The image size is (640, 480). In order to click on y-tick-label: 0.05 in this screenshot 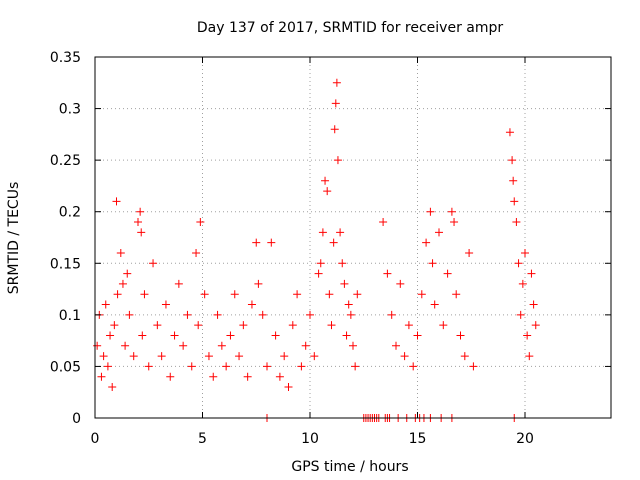, I will do `click(65, 367)`.